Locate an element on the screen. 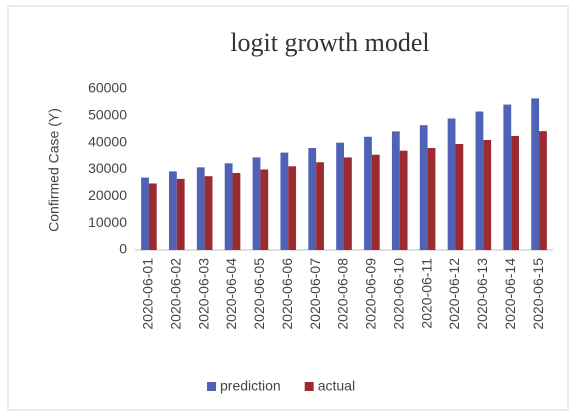  y-tick-label: 60000 is located at coordinates (107, 88).